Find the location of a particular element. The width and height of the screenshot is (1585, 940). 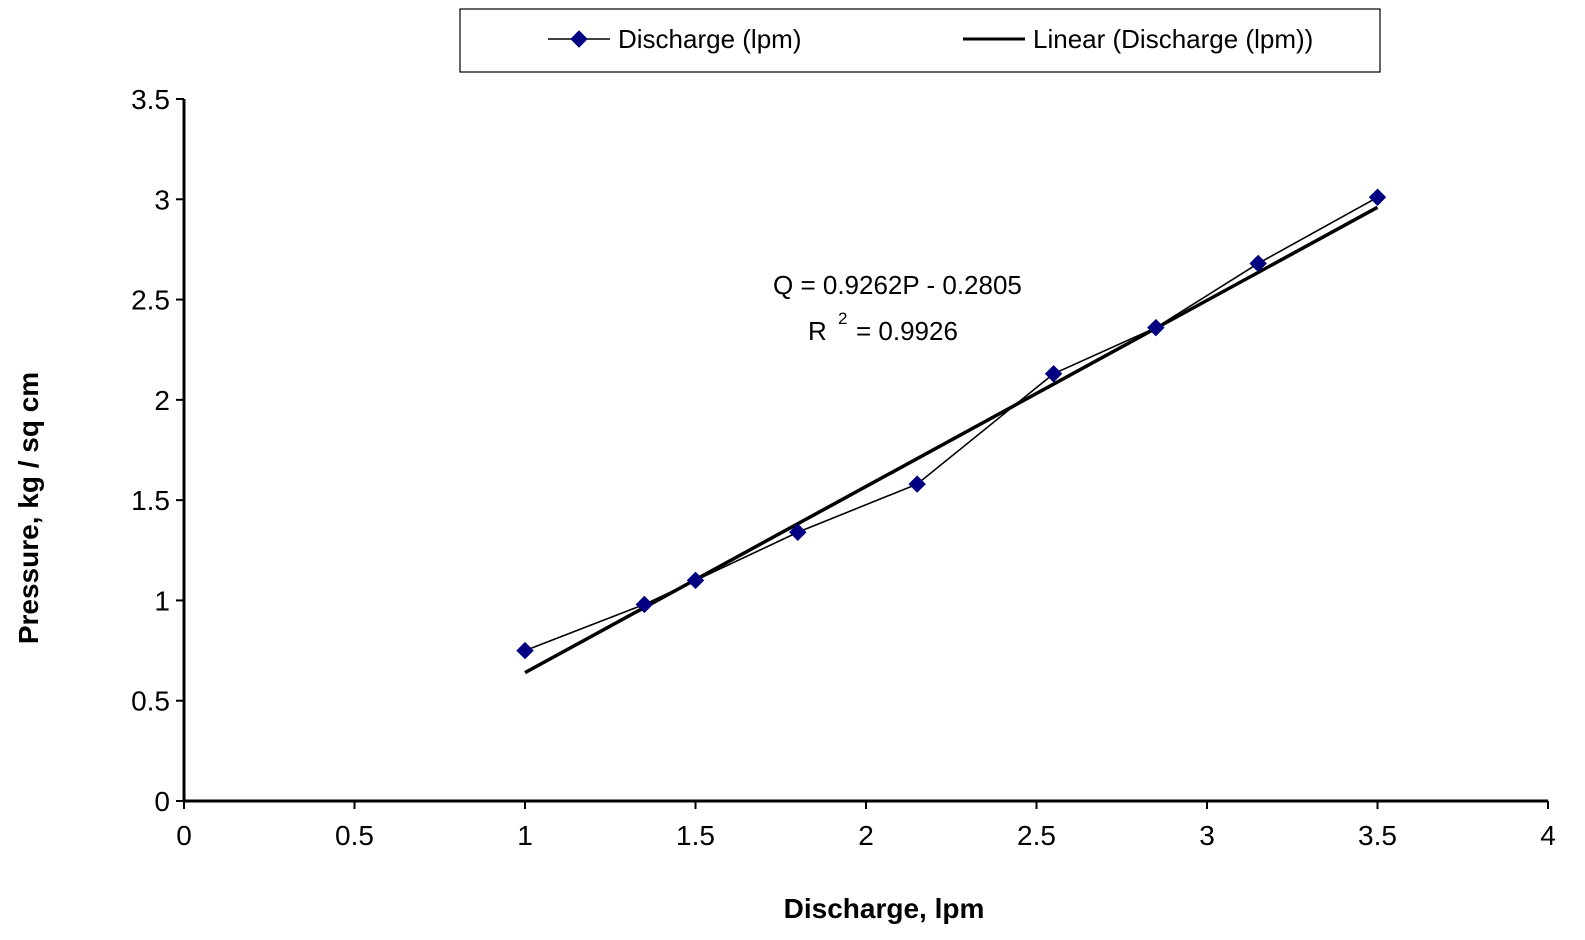

y-tick-label: 0.5 is located at coordinates (150, 701).